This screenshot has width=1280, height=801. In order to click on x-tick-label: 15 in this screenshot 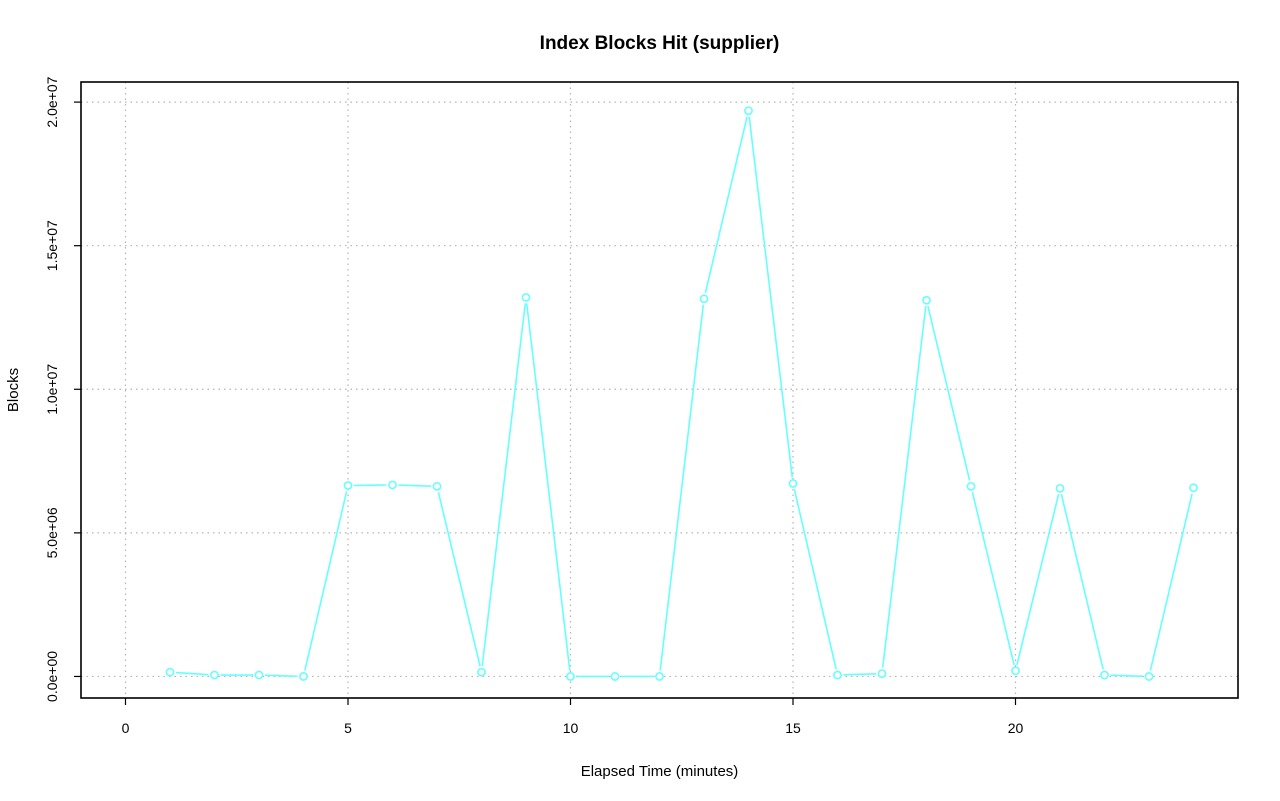, I will do `click(793, 728)`.